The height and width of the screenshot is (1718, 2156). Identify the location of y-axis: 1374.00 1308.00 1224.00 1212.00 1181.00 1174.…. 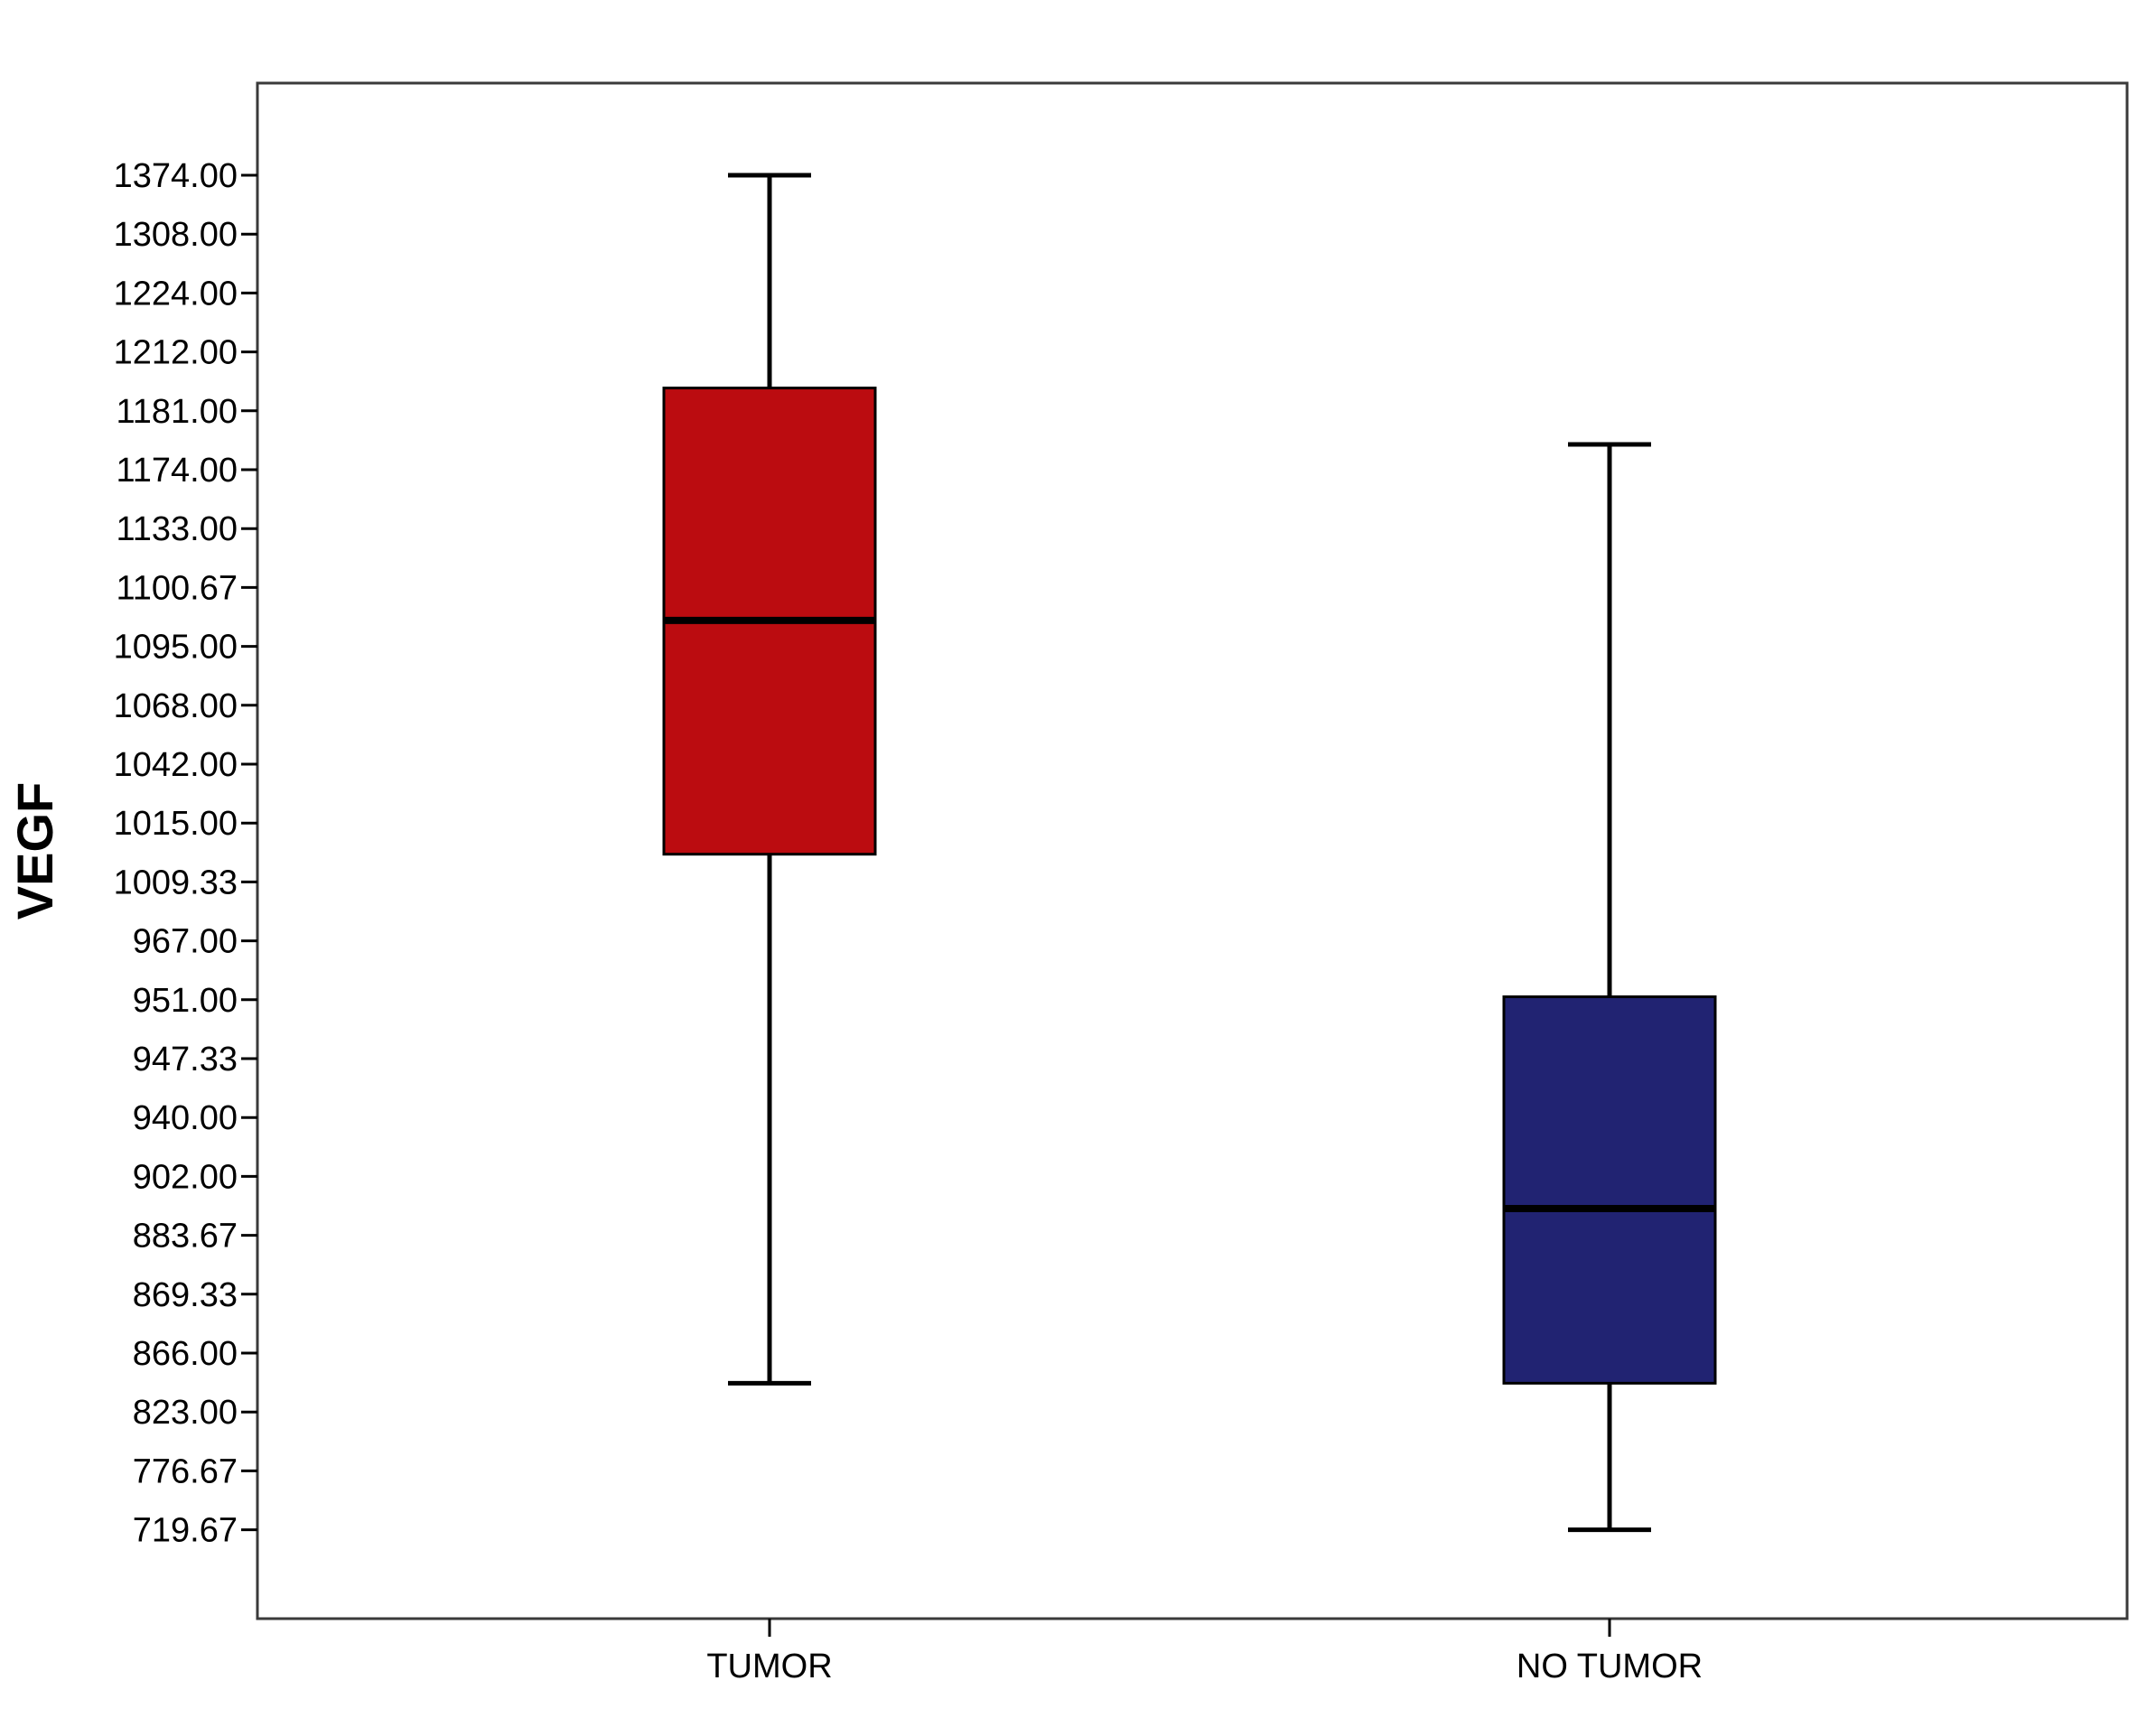
(185, 853).